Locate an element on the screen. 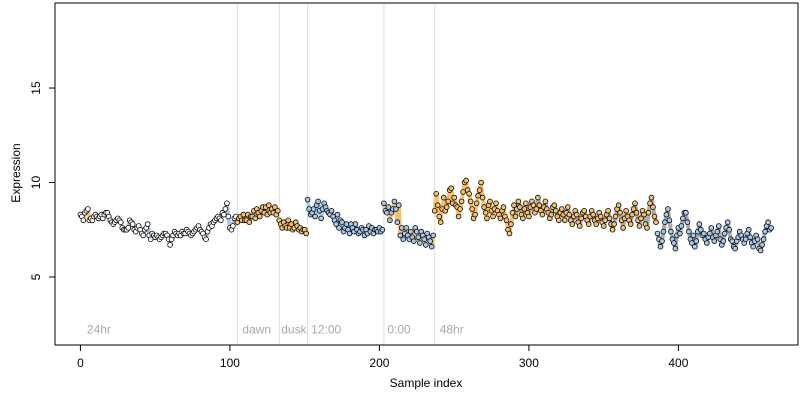 This screenshot has width=800, height=400. x-tick-label: 200 is located at coordinates (379, 363).